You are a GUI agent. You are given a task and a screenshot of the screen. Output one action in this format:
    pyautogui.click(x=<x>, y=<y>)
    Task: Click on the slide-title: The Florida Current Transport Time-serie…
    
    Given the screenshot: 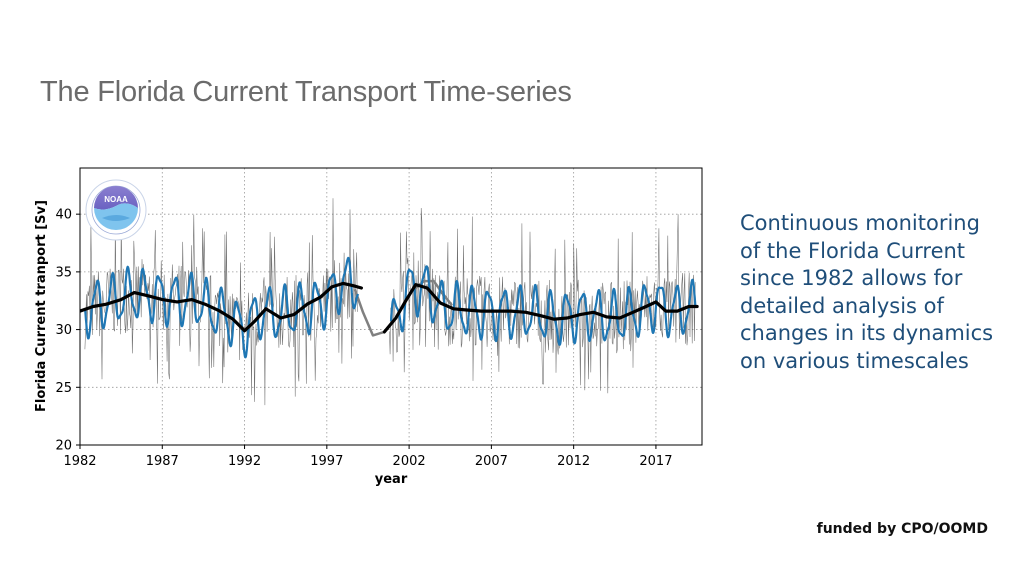 What is the action you would take?
    pyautogui.click(x=306, y=92)
    